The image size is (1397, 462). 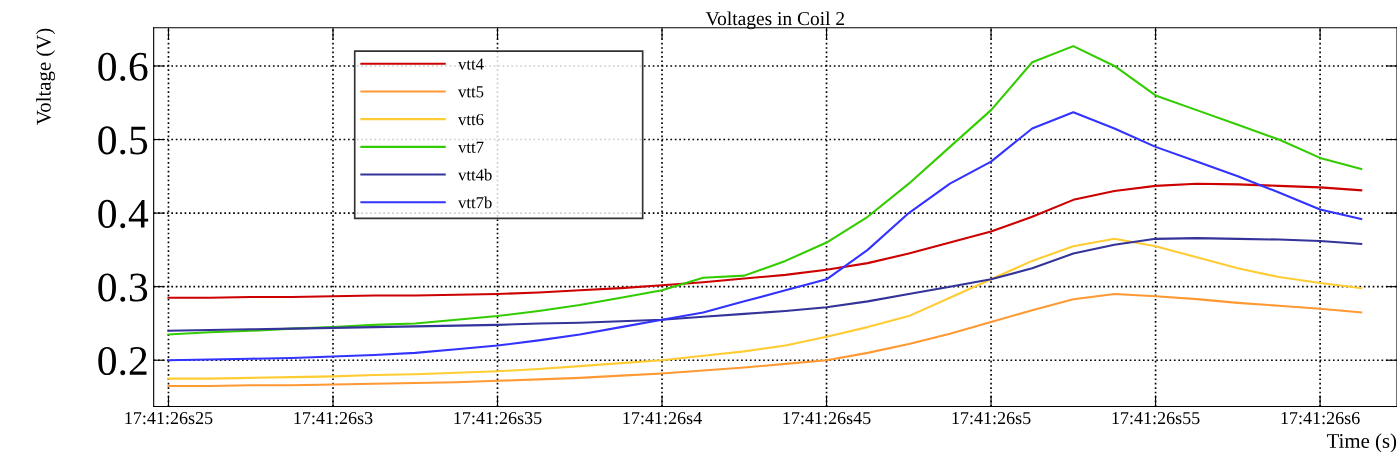 What do you see at coordinates (991, 418) in the screenshot?
I see `x-tick-label: 17:41:26s5` at bounding box center [991, 418].